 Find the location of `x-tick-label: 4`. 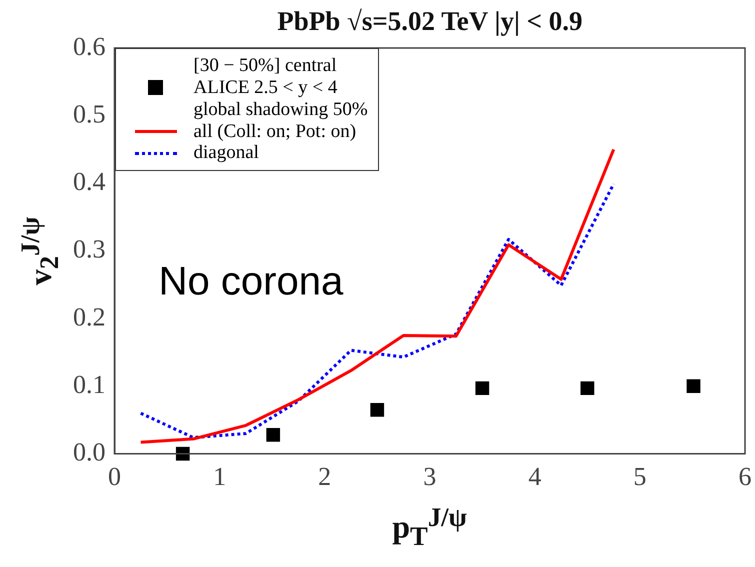

x-tick-label: 4 is located at coordinates (535, 477).